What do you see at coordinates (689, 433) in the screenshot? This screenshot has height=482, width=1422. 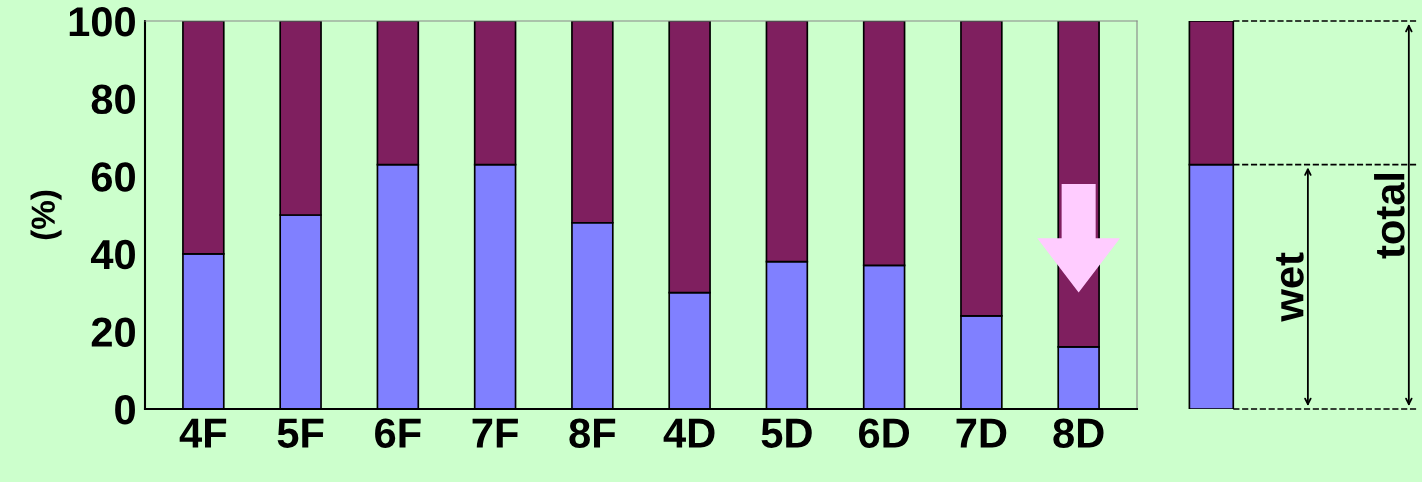 I see `x-tick-label: 4D` at bounding box center [689, 433].